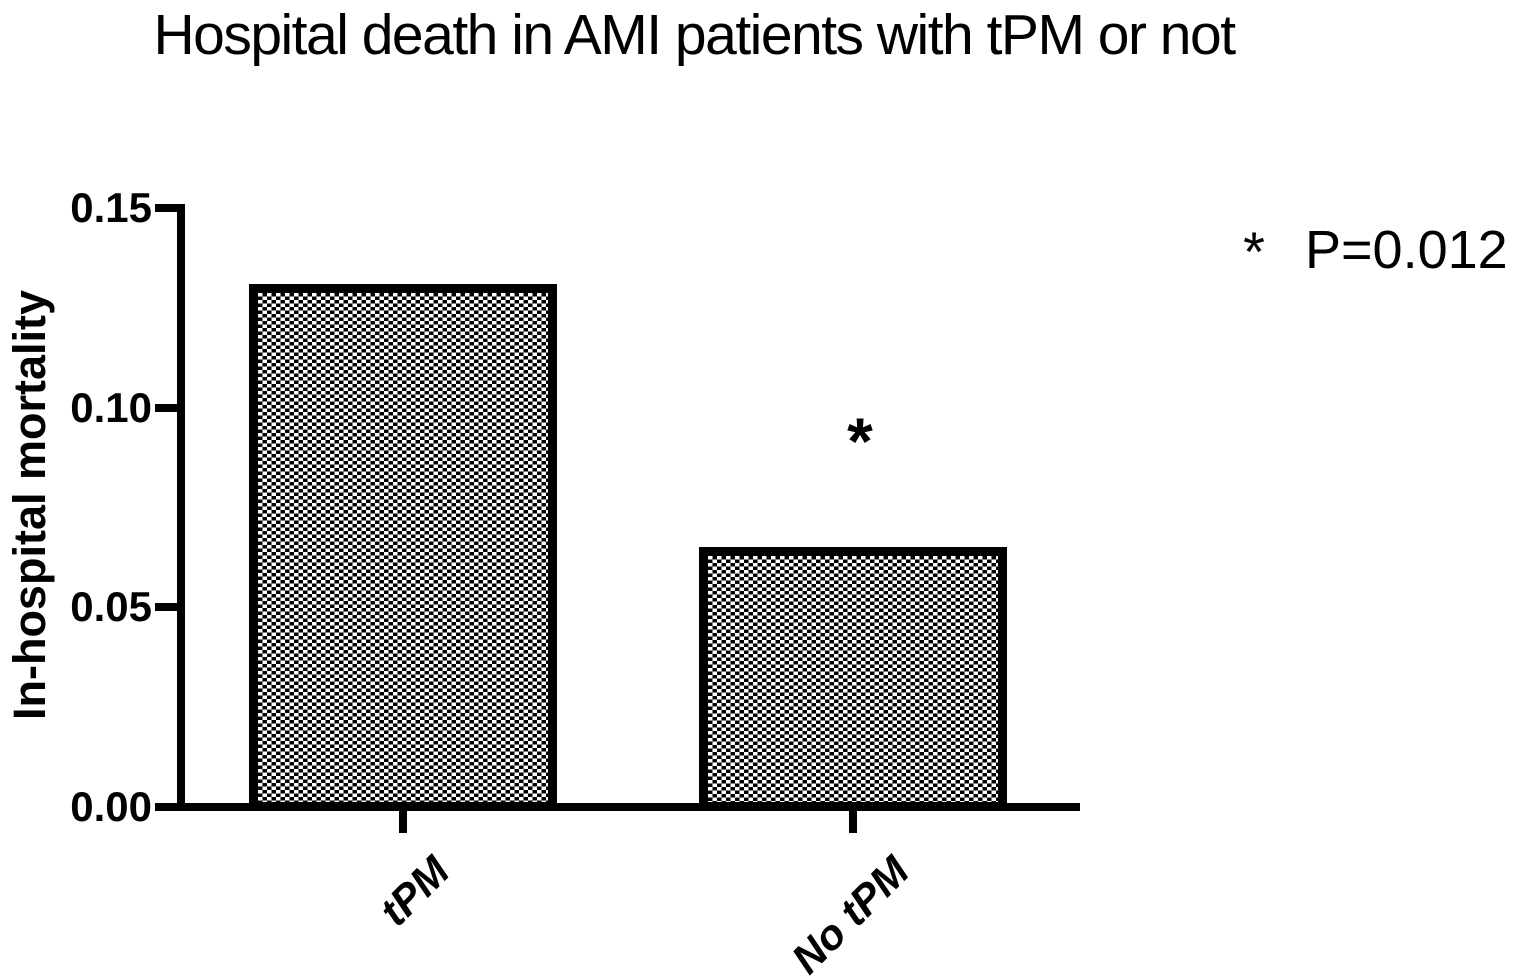 Image resolution: width=1520 pixels, height=980 pixels. What do you see at coordinates (166, 807) in the screenshot?
I see `y-tick-mark-0.00` at bounding box center [166, 807].